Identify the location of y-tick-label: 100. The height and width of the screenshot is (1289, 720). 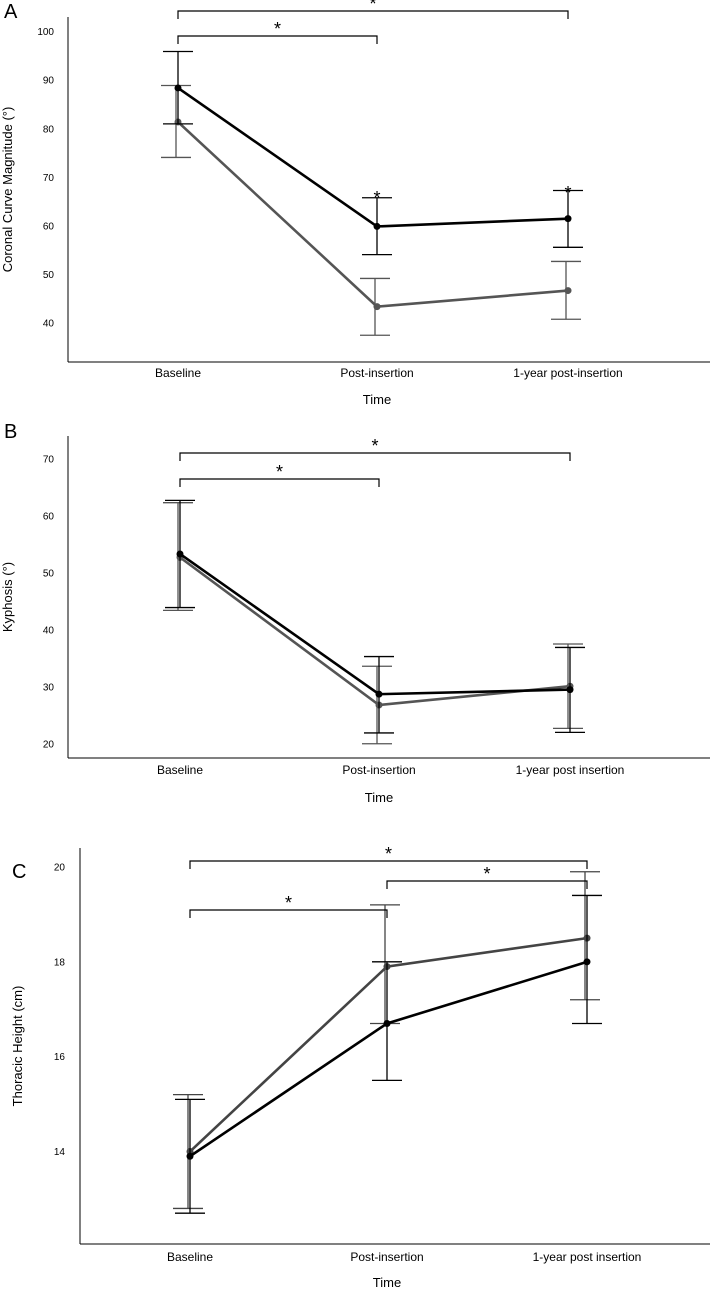
(45, 32).